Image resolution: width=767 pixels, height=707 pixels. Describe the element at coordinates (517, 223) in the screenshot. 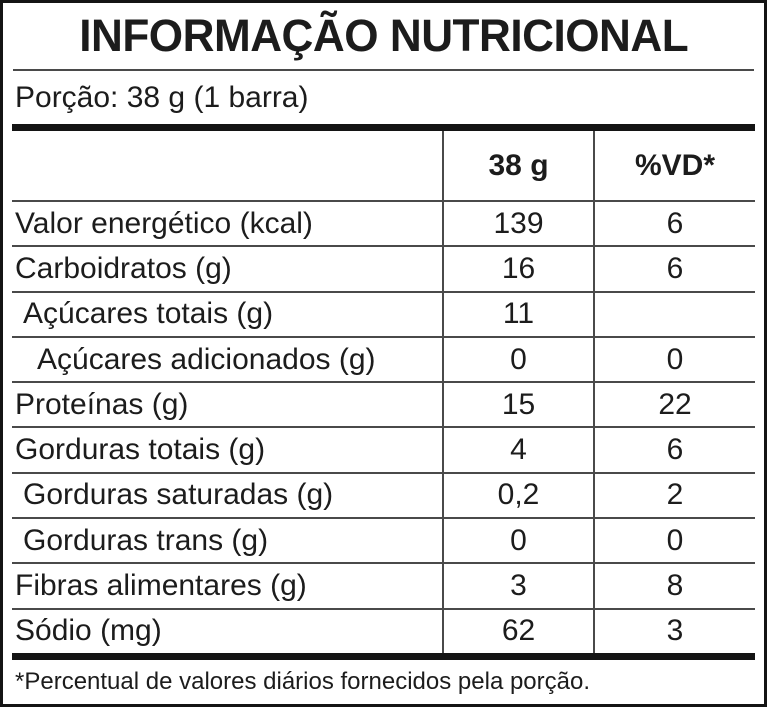

I see `amount-value: 139` at that location.